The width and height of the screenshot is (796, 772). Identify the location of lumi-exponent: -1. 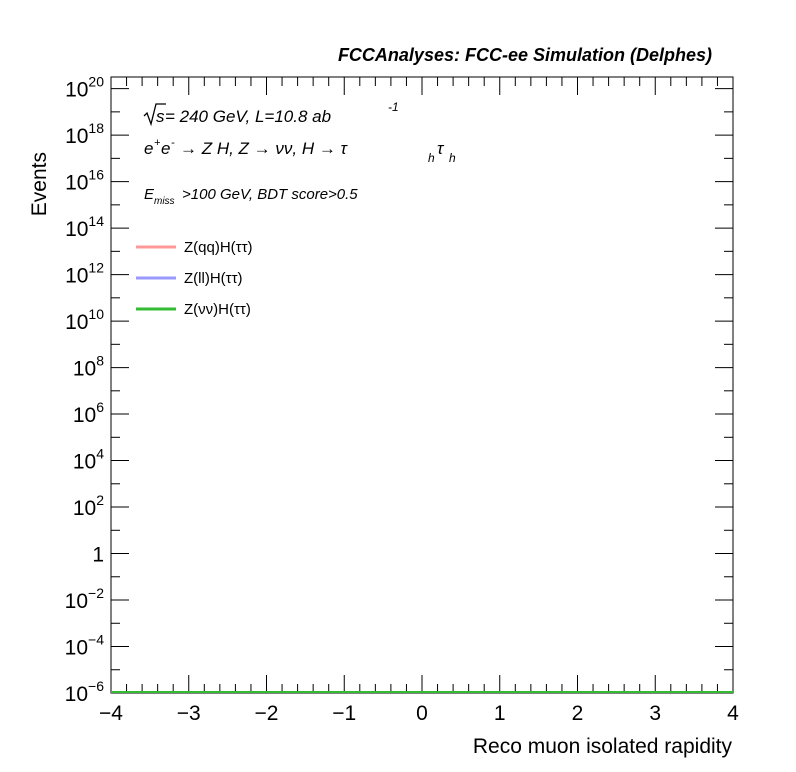
(393, 107).